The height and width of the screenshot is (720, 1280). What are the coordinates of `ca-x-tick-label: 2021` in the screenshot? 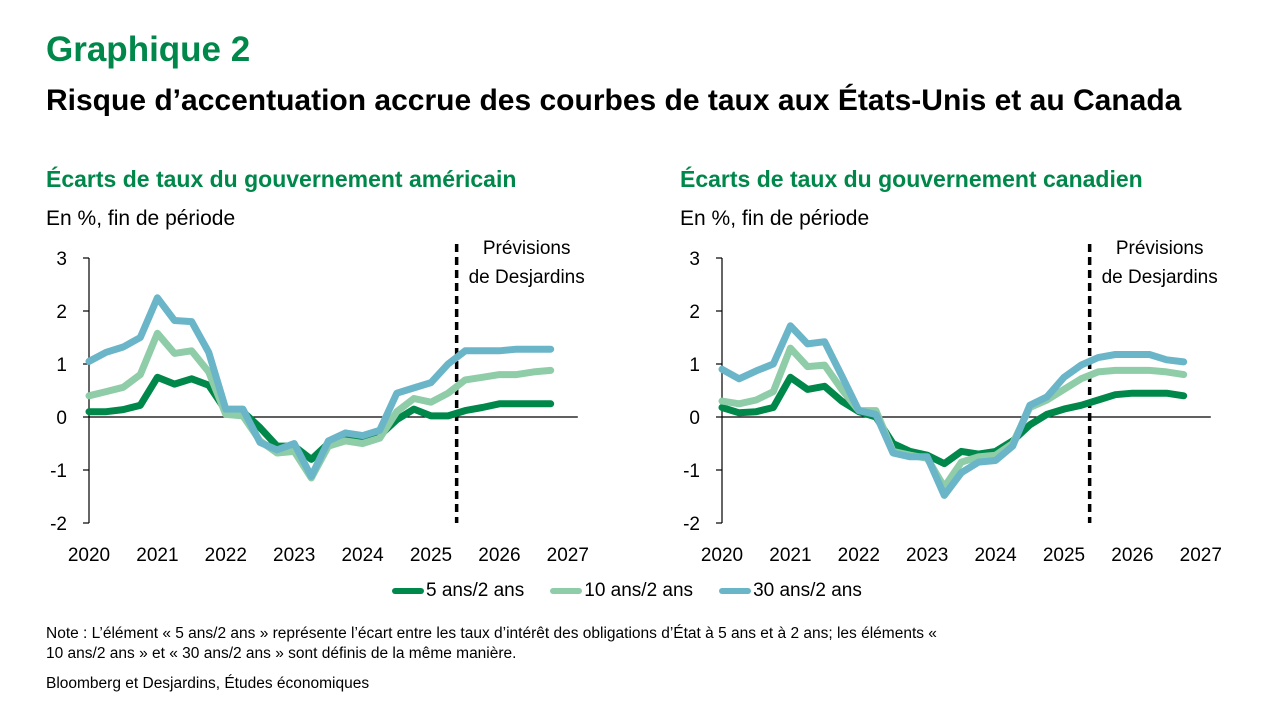 It's located at (790, 555).